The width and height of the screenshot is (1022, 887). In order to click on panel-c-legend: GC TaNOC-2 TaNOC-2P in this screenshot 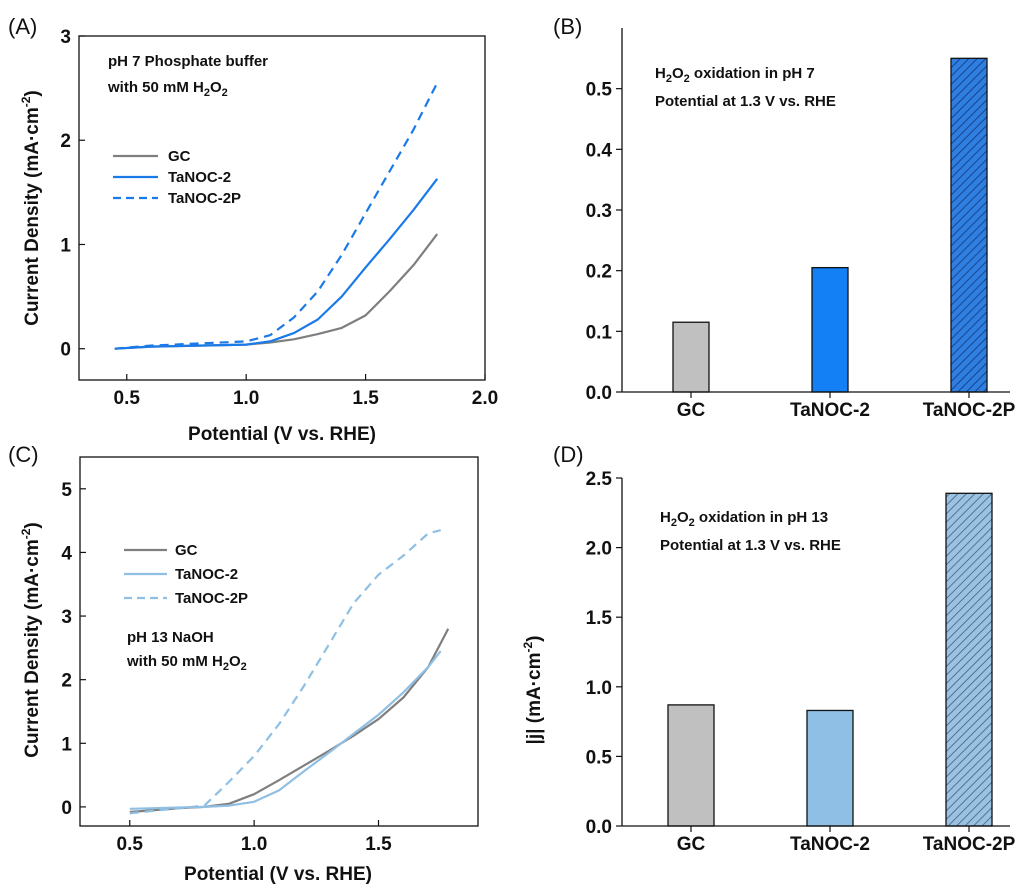, I will do `click(186, 574)`.